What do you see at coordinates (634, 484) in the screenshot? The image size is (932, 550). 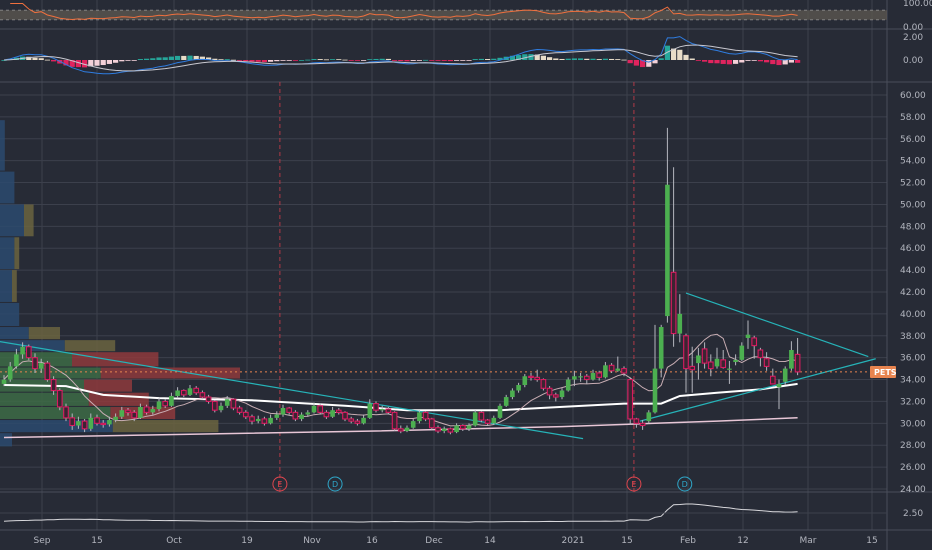 I see `earnings-marker` at bounding box center [634, 484].